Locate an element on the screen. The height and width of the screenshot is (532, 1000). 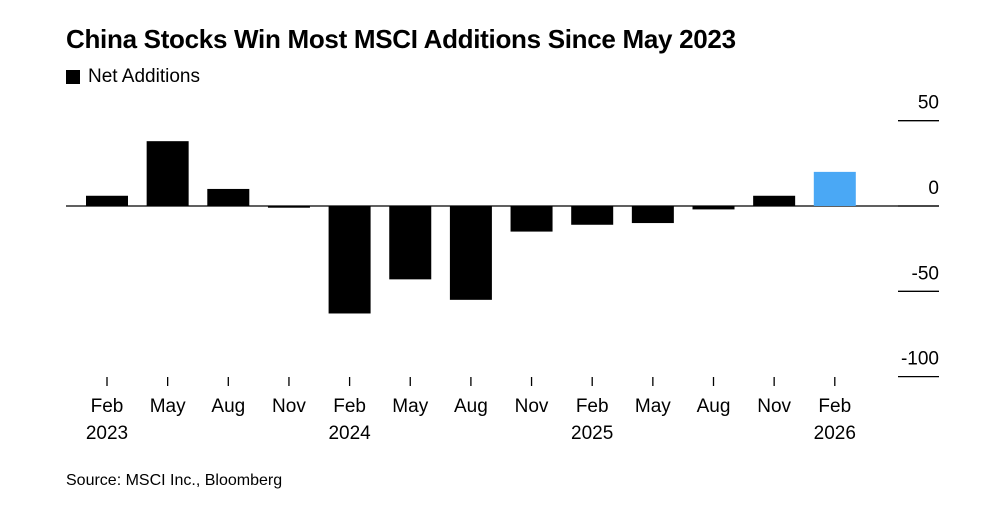
y-tick-label: 50 is located at coordinates (928, 103).